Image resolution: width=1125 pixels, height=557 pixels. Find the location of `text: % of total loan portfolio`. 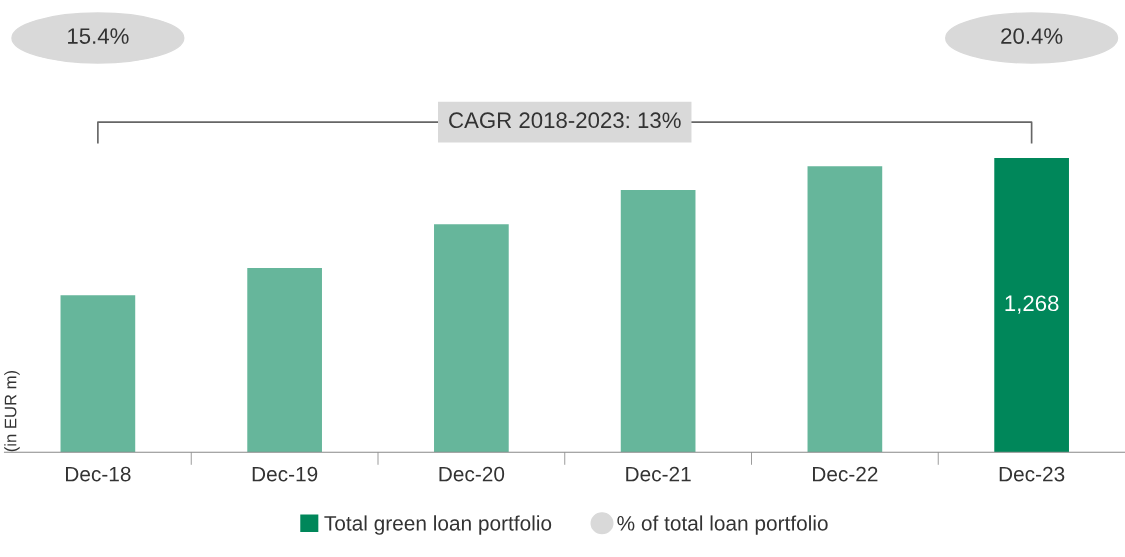

text: % of total loan portfolio is located at coordinates (722, 525).